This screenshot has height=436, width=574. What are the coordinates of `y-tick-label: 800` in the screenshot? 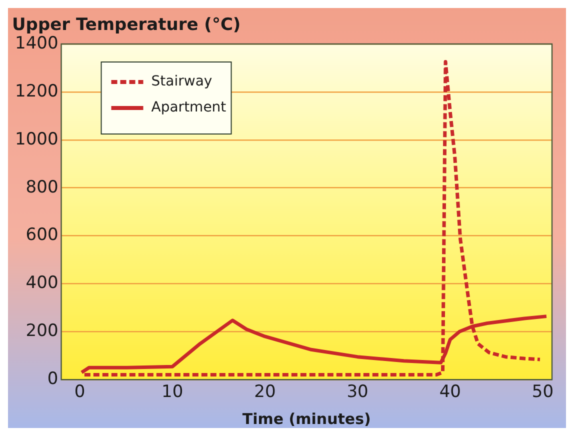 It's located at (42, 187).